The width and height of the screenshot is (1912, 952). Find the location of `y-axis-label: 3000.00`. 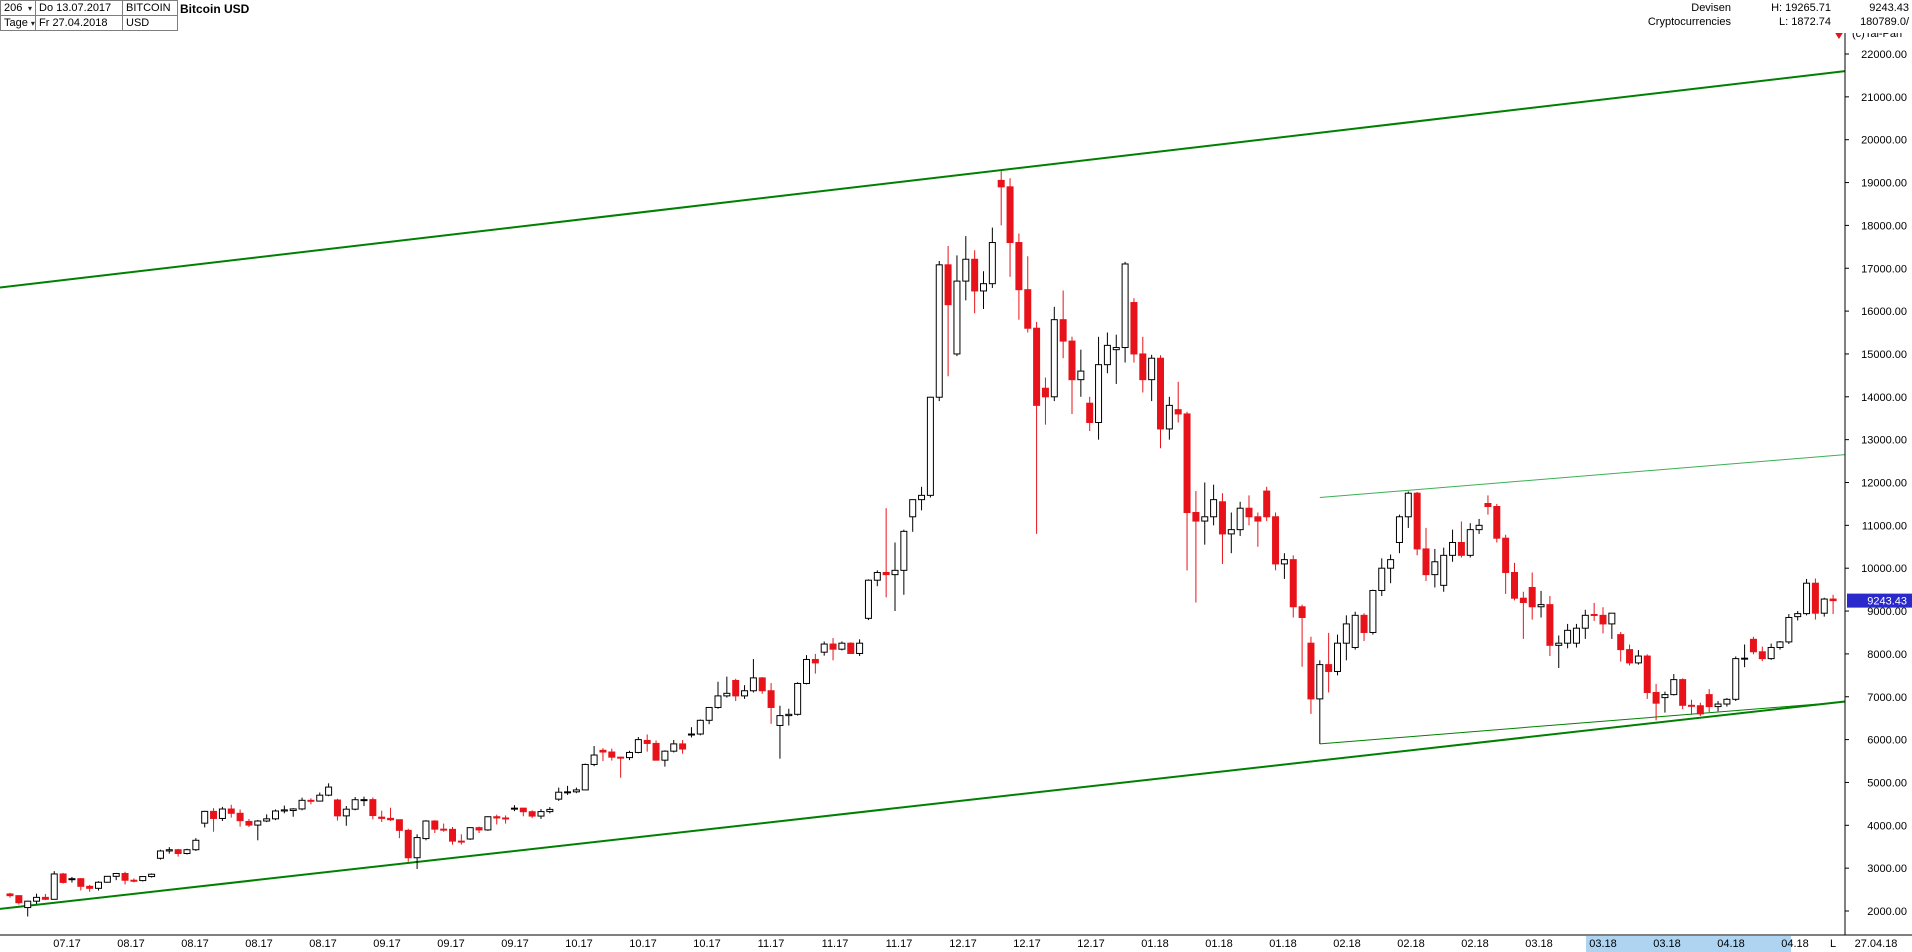

y-axis-label: 3000.00 is located at coordinates (1887, 869).